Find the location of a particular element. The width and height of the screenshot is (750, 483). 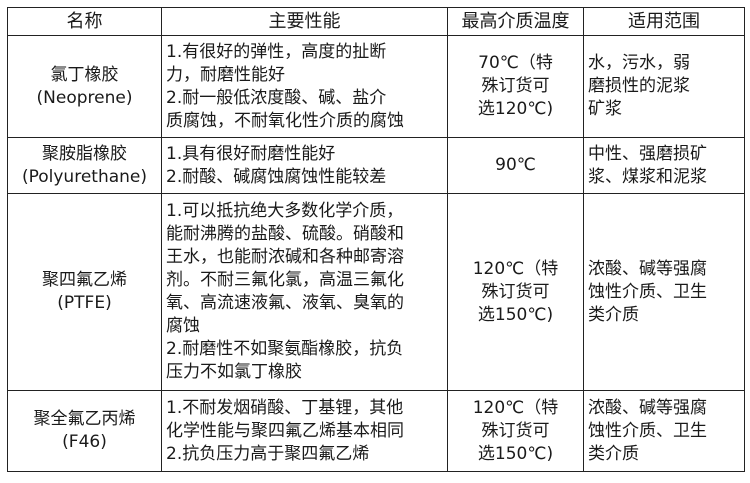

cell-name: 氯丁橡胶 (Neoprene) is located at coordinates (84, 86).